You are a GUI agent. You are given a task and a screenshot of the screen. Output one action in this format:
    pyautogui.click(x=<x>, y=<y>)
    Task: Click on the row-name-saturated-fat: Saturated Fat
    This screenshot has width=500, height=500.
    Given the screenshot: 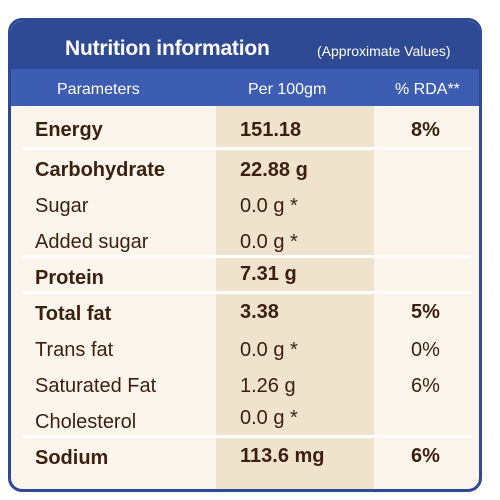 What is the action you would take?
    pyautogui.click(x=96, y=386)
    